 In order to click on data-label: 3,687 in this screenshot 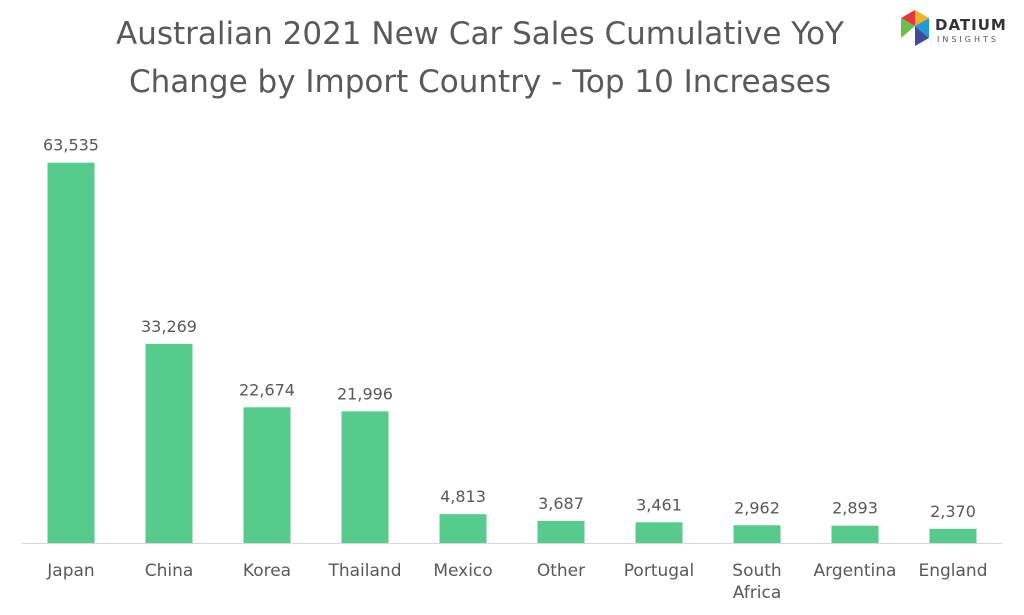, I will do `click(561, 503)`.